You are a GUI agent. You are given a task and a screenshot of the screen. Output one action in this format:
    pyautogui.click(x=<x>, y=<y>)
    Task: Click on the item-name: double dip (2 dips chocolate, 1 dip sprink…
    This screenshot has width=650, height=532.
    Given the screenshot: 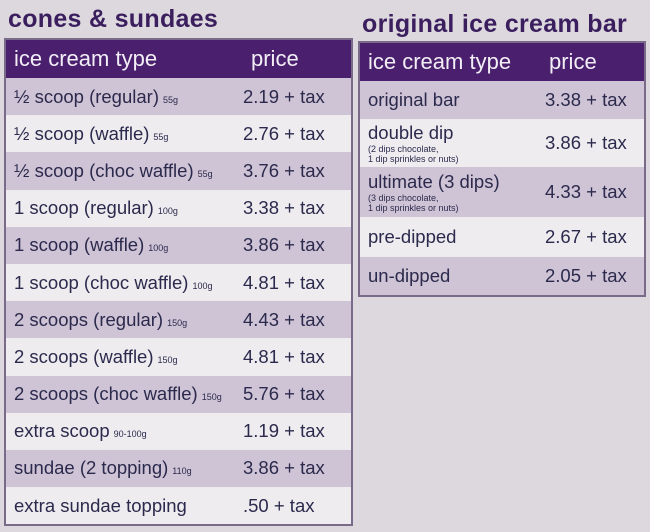 What is the action you would take?
    pyautogui.click(x=452, y=143)
    